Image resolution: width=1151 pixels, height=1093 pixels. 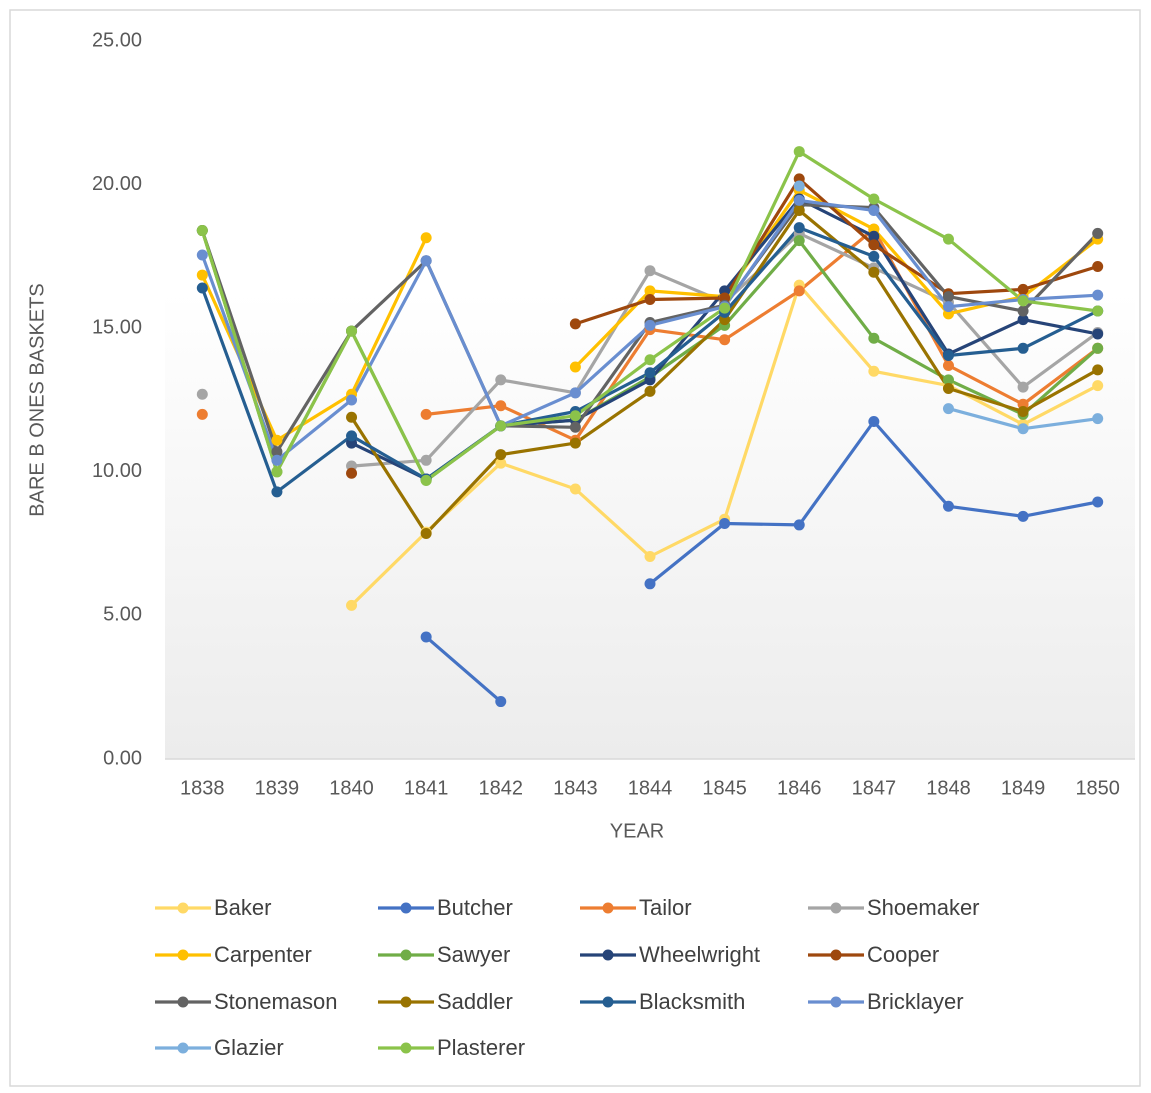 What do you see at coordinates (117, 184) in the screenshot?
I see `y-tick-label: 20.00` at bounding box center [117, 184].